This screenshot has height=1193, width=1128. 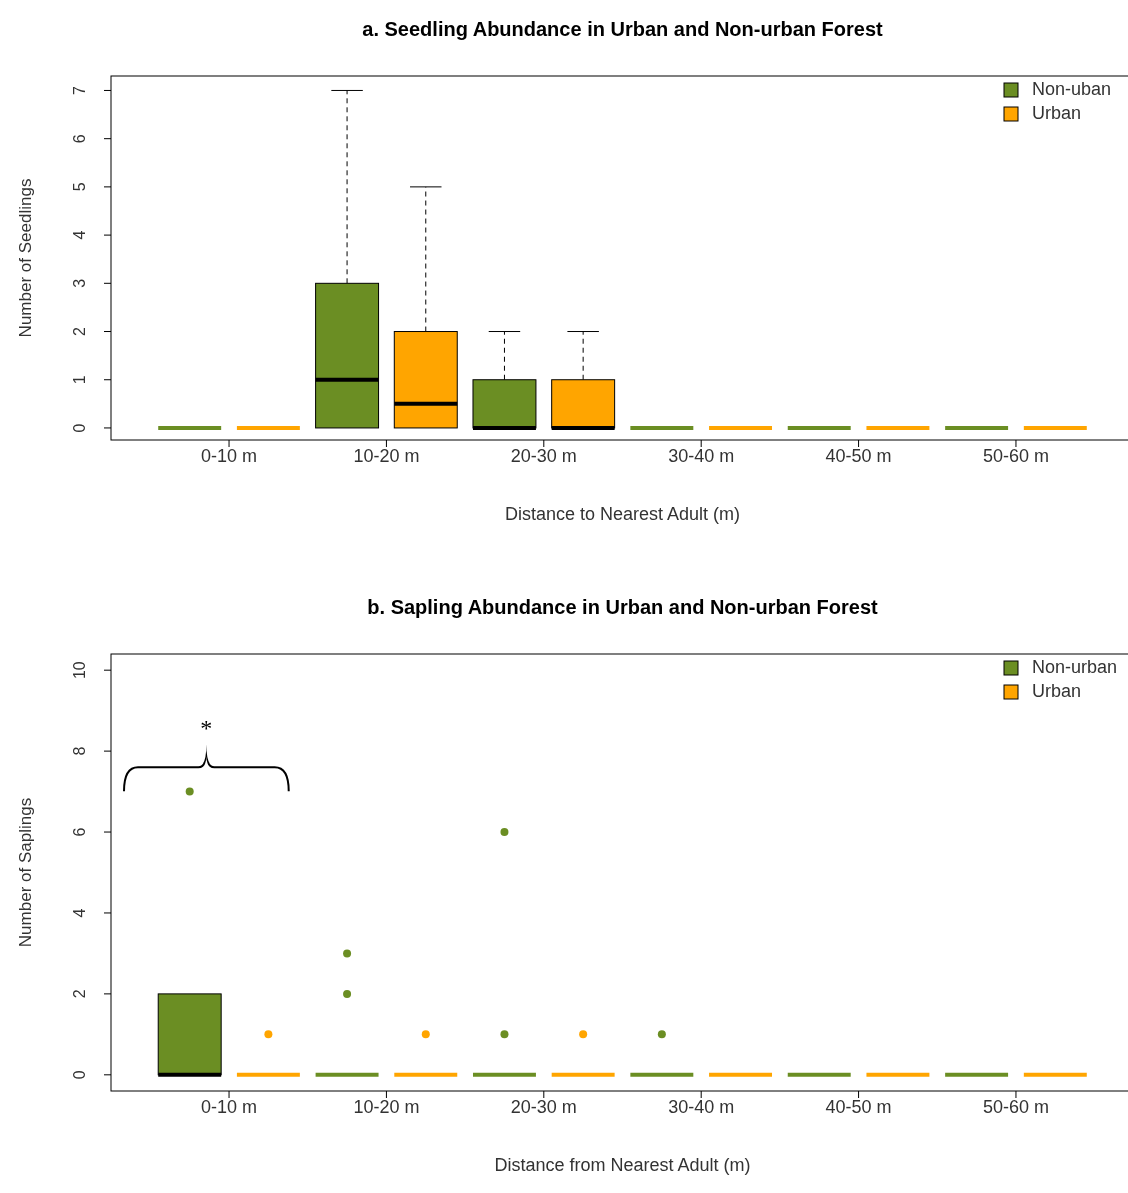 What do you see at coordinates (80, 380) in the screenshot?
I see `y-tick-label: 1` at bounding box center [80, 380].